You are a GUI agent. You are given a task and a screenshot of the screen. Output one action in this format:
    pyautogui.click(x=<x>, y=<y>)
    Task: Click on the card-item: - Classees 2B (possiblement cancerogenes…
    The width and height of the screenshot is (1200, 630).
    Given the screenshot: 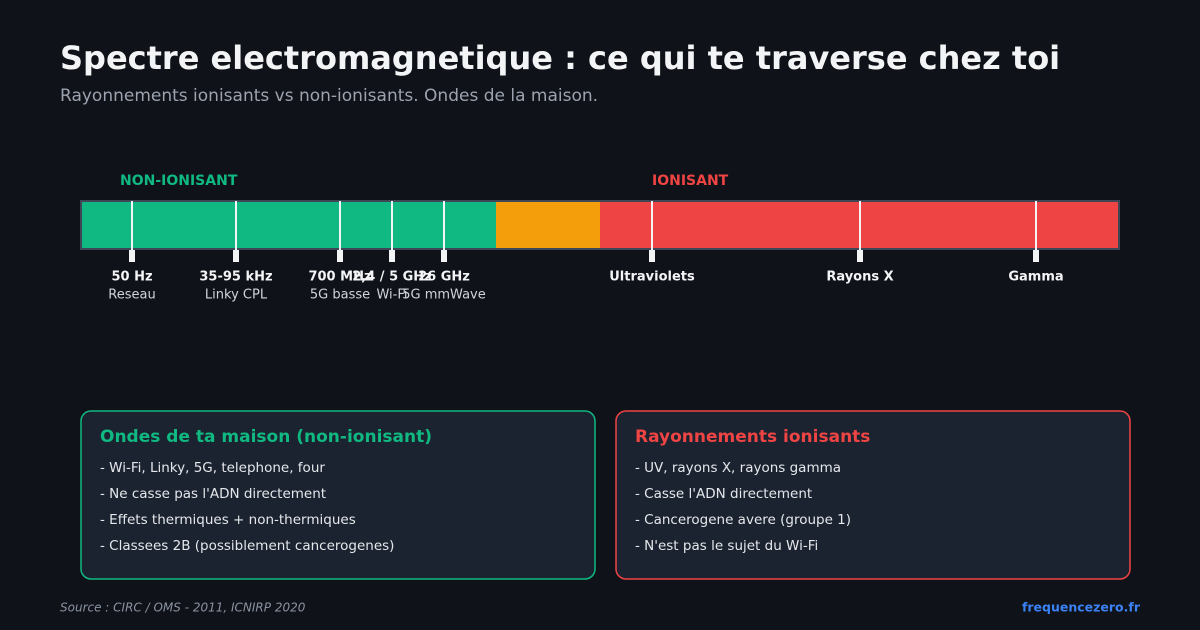 What is the action you would take?
    pyautogui.click(x=247, y=546)
    